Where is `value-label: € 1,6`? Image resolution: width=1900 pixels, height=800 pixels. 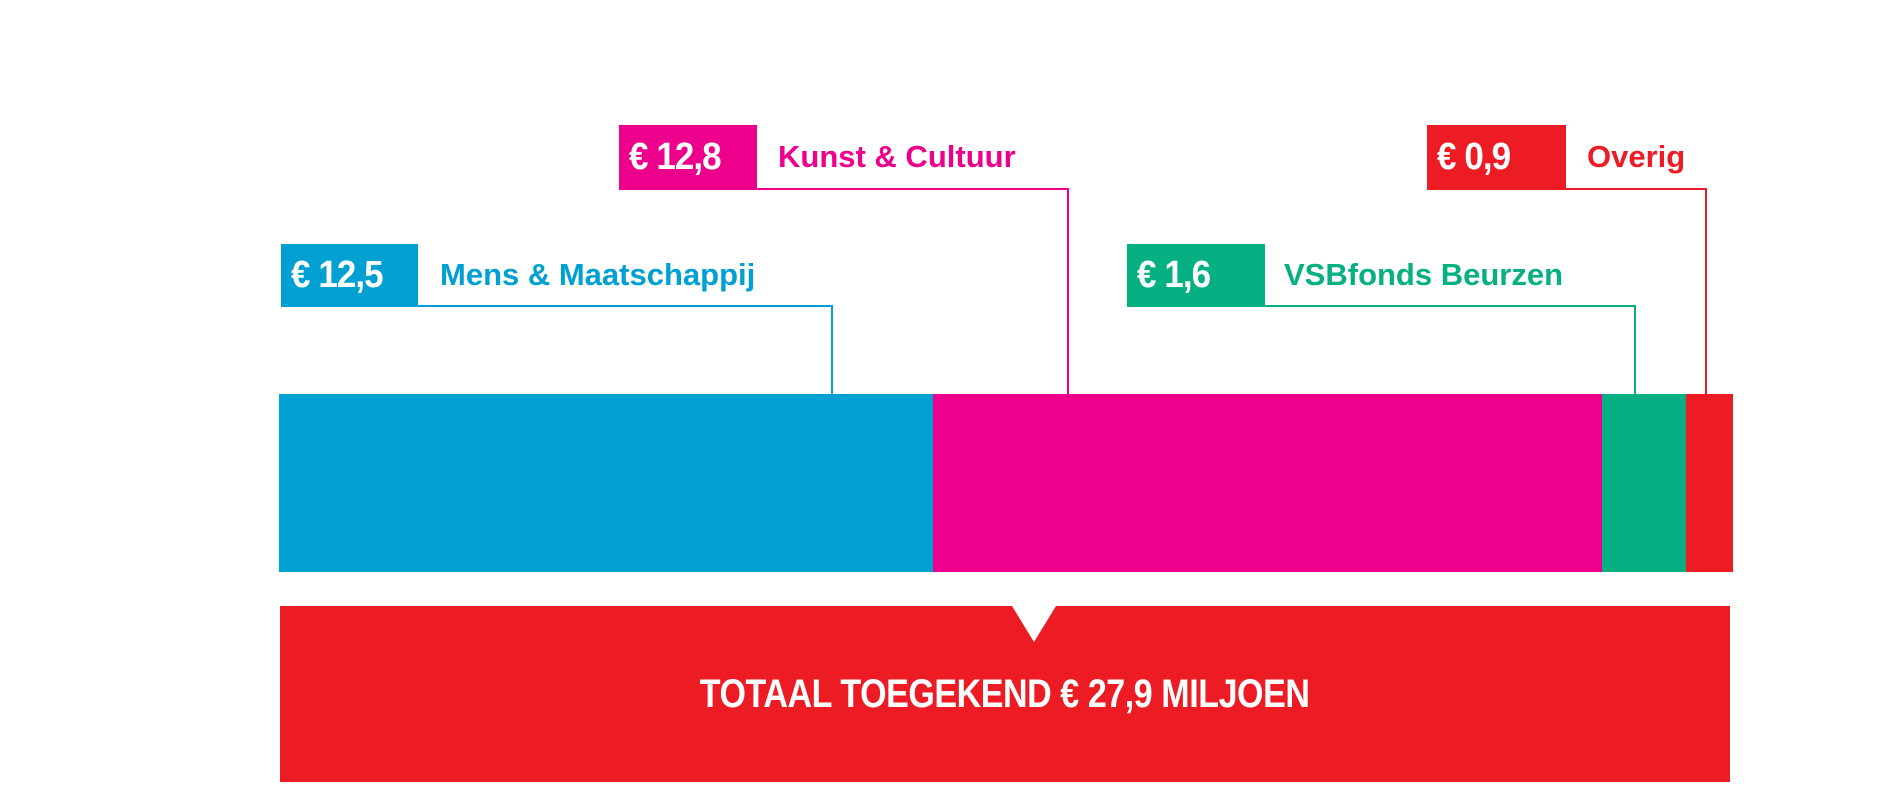
value-label: € 1,6 is located at coordinates (1174, 275).